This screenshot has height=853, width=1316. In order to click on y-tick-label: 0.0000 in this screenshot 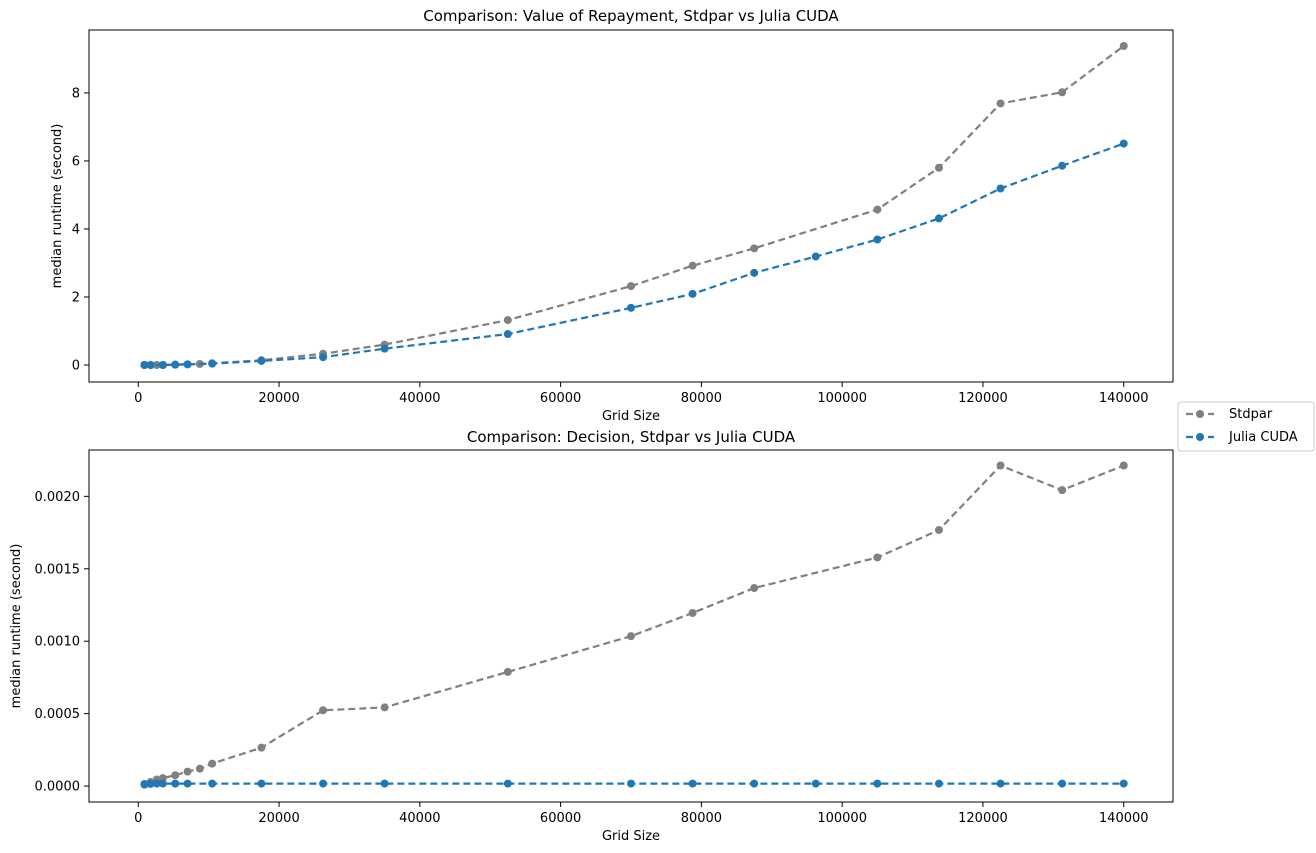, I will do `click(58, 787)`.